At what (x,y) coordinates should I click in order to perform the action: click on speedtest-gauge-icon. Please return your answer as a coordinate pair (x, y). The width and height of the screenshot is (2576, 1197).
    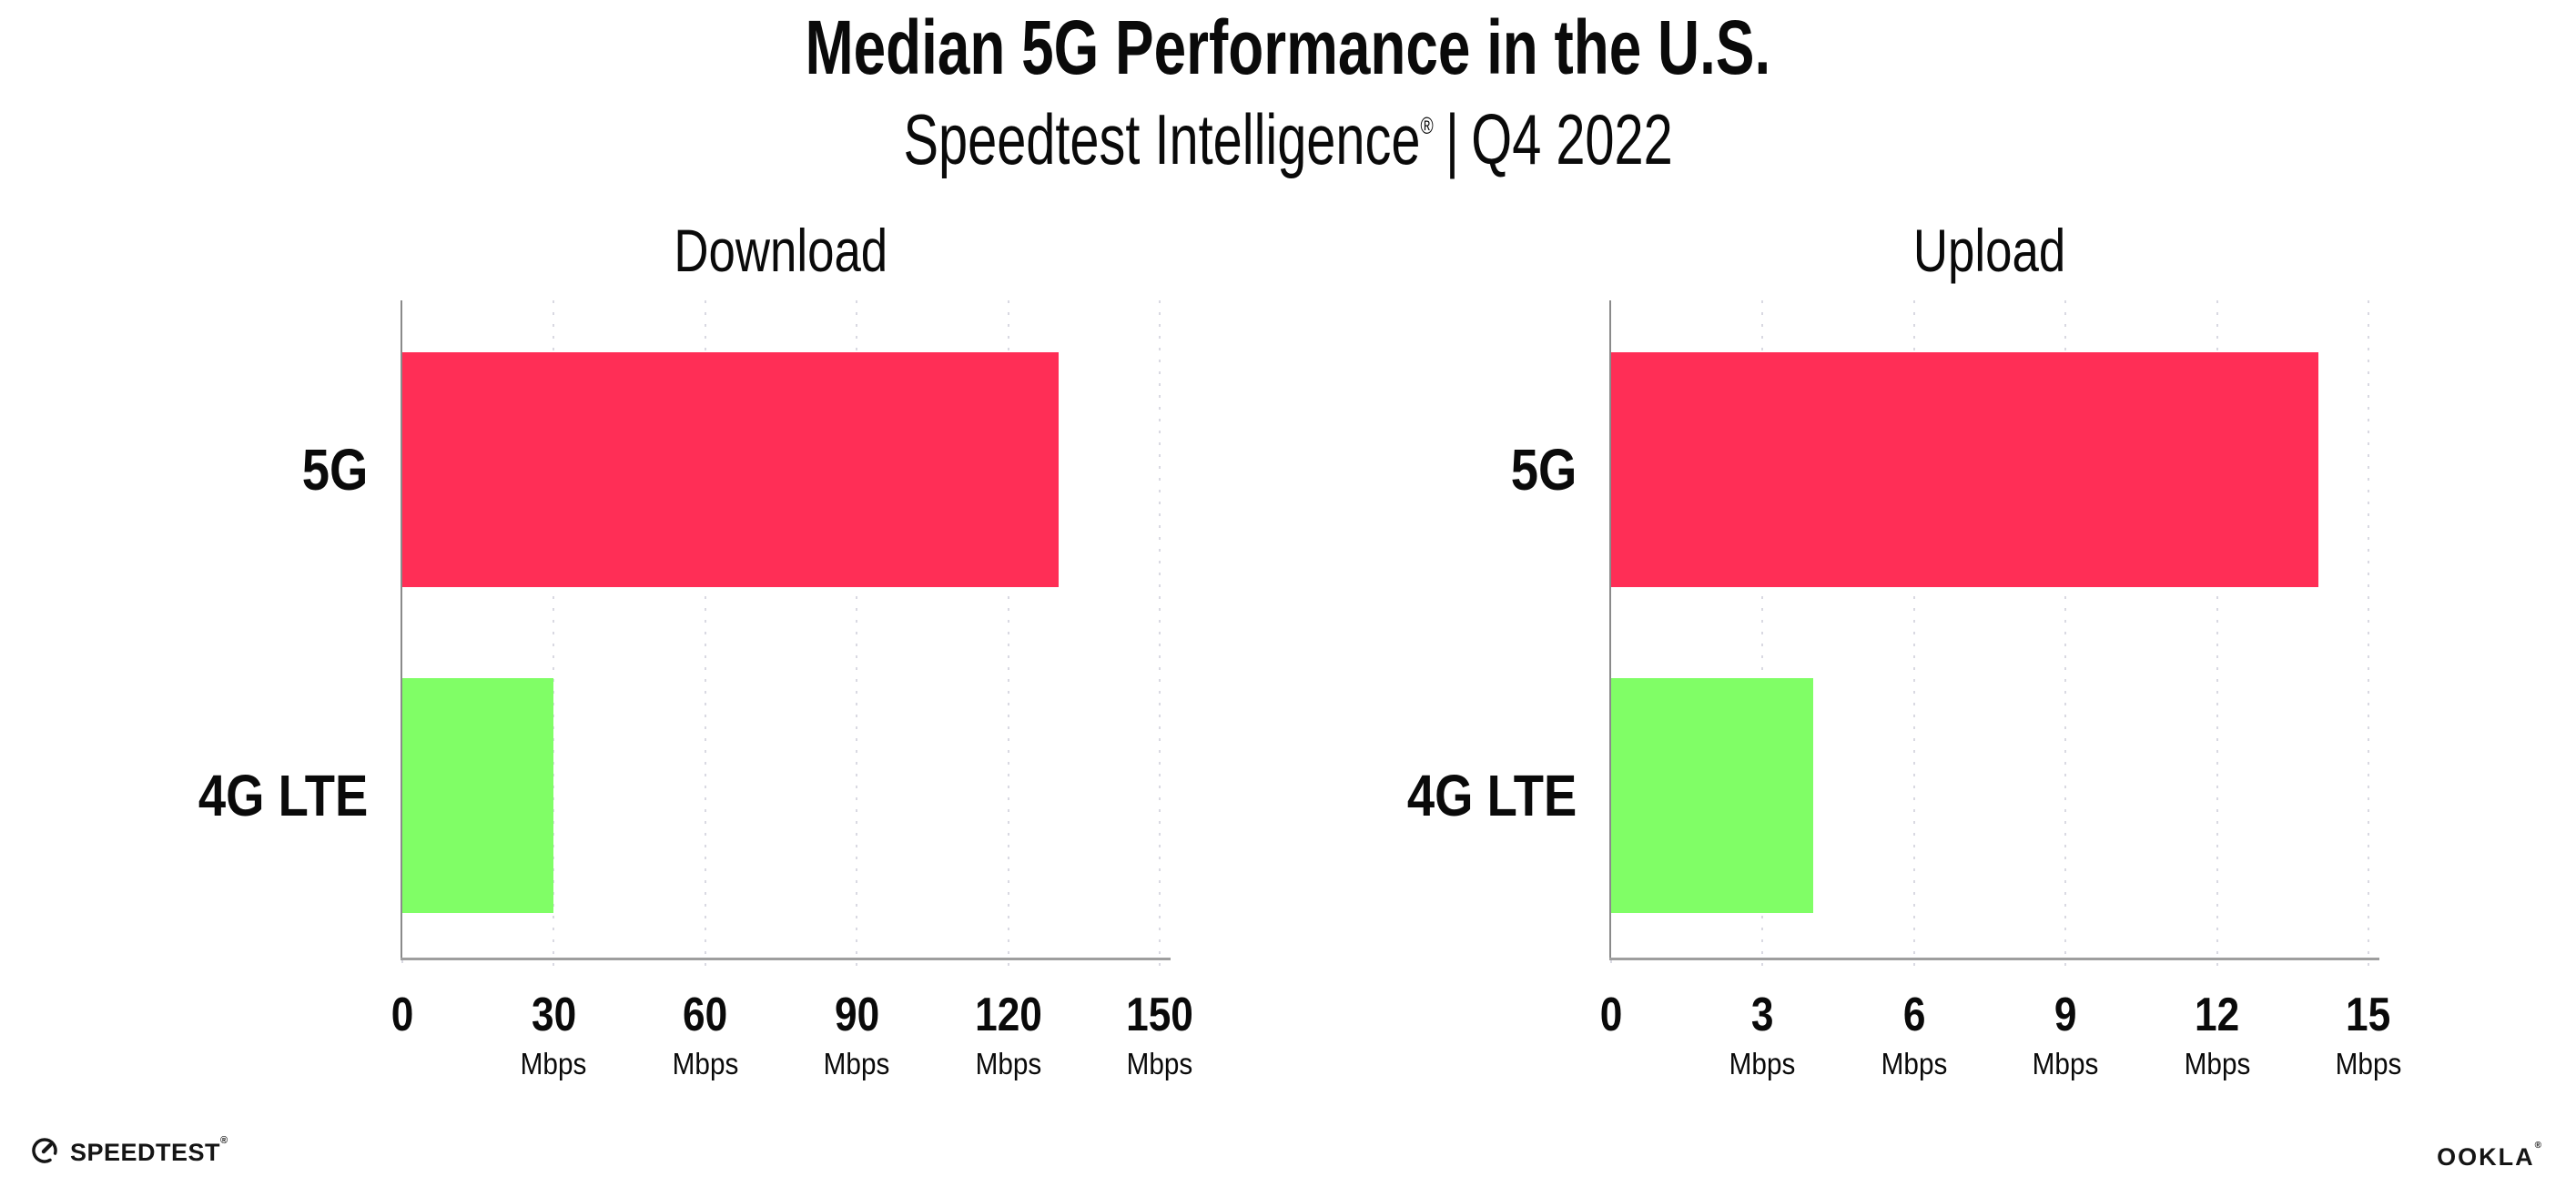
    Looking at the image, I should click on (44, 1153).